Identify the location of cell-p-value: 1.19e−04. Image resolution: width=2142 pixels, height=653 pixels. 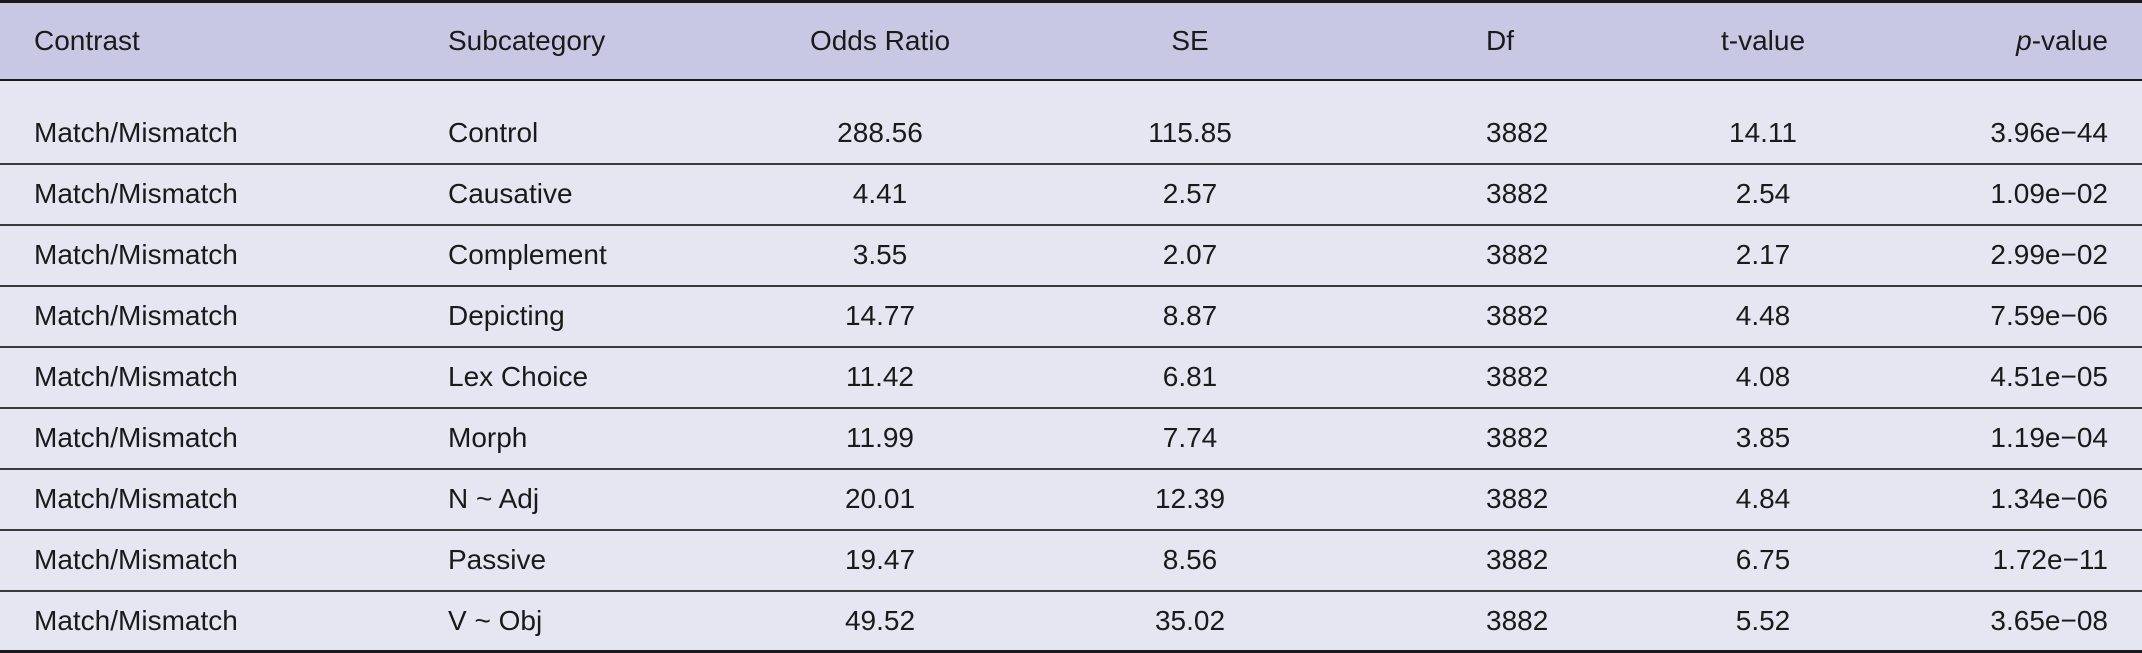
(2020, 438).